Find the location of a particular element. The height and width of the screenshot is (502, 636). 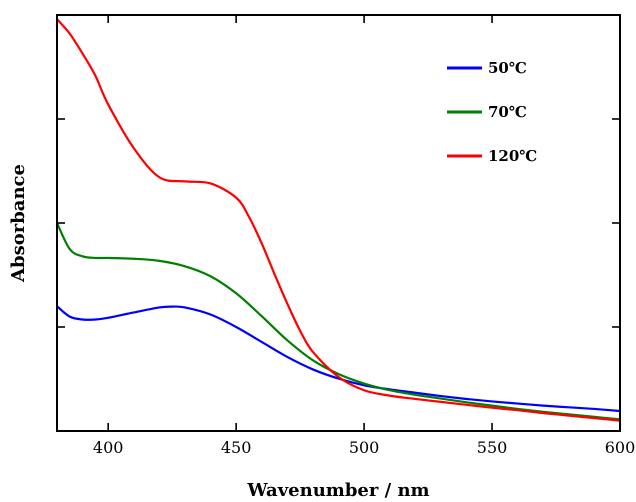

legend-label-1: 50℃ is located at coordinates (507, 68).